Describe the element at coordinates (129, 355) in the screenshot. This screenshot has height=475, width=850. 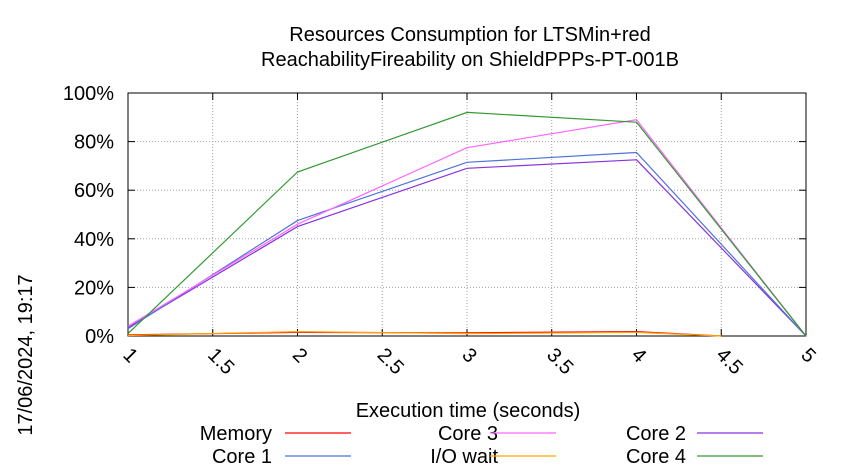
I see `x-tick-label: 1` at that location.